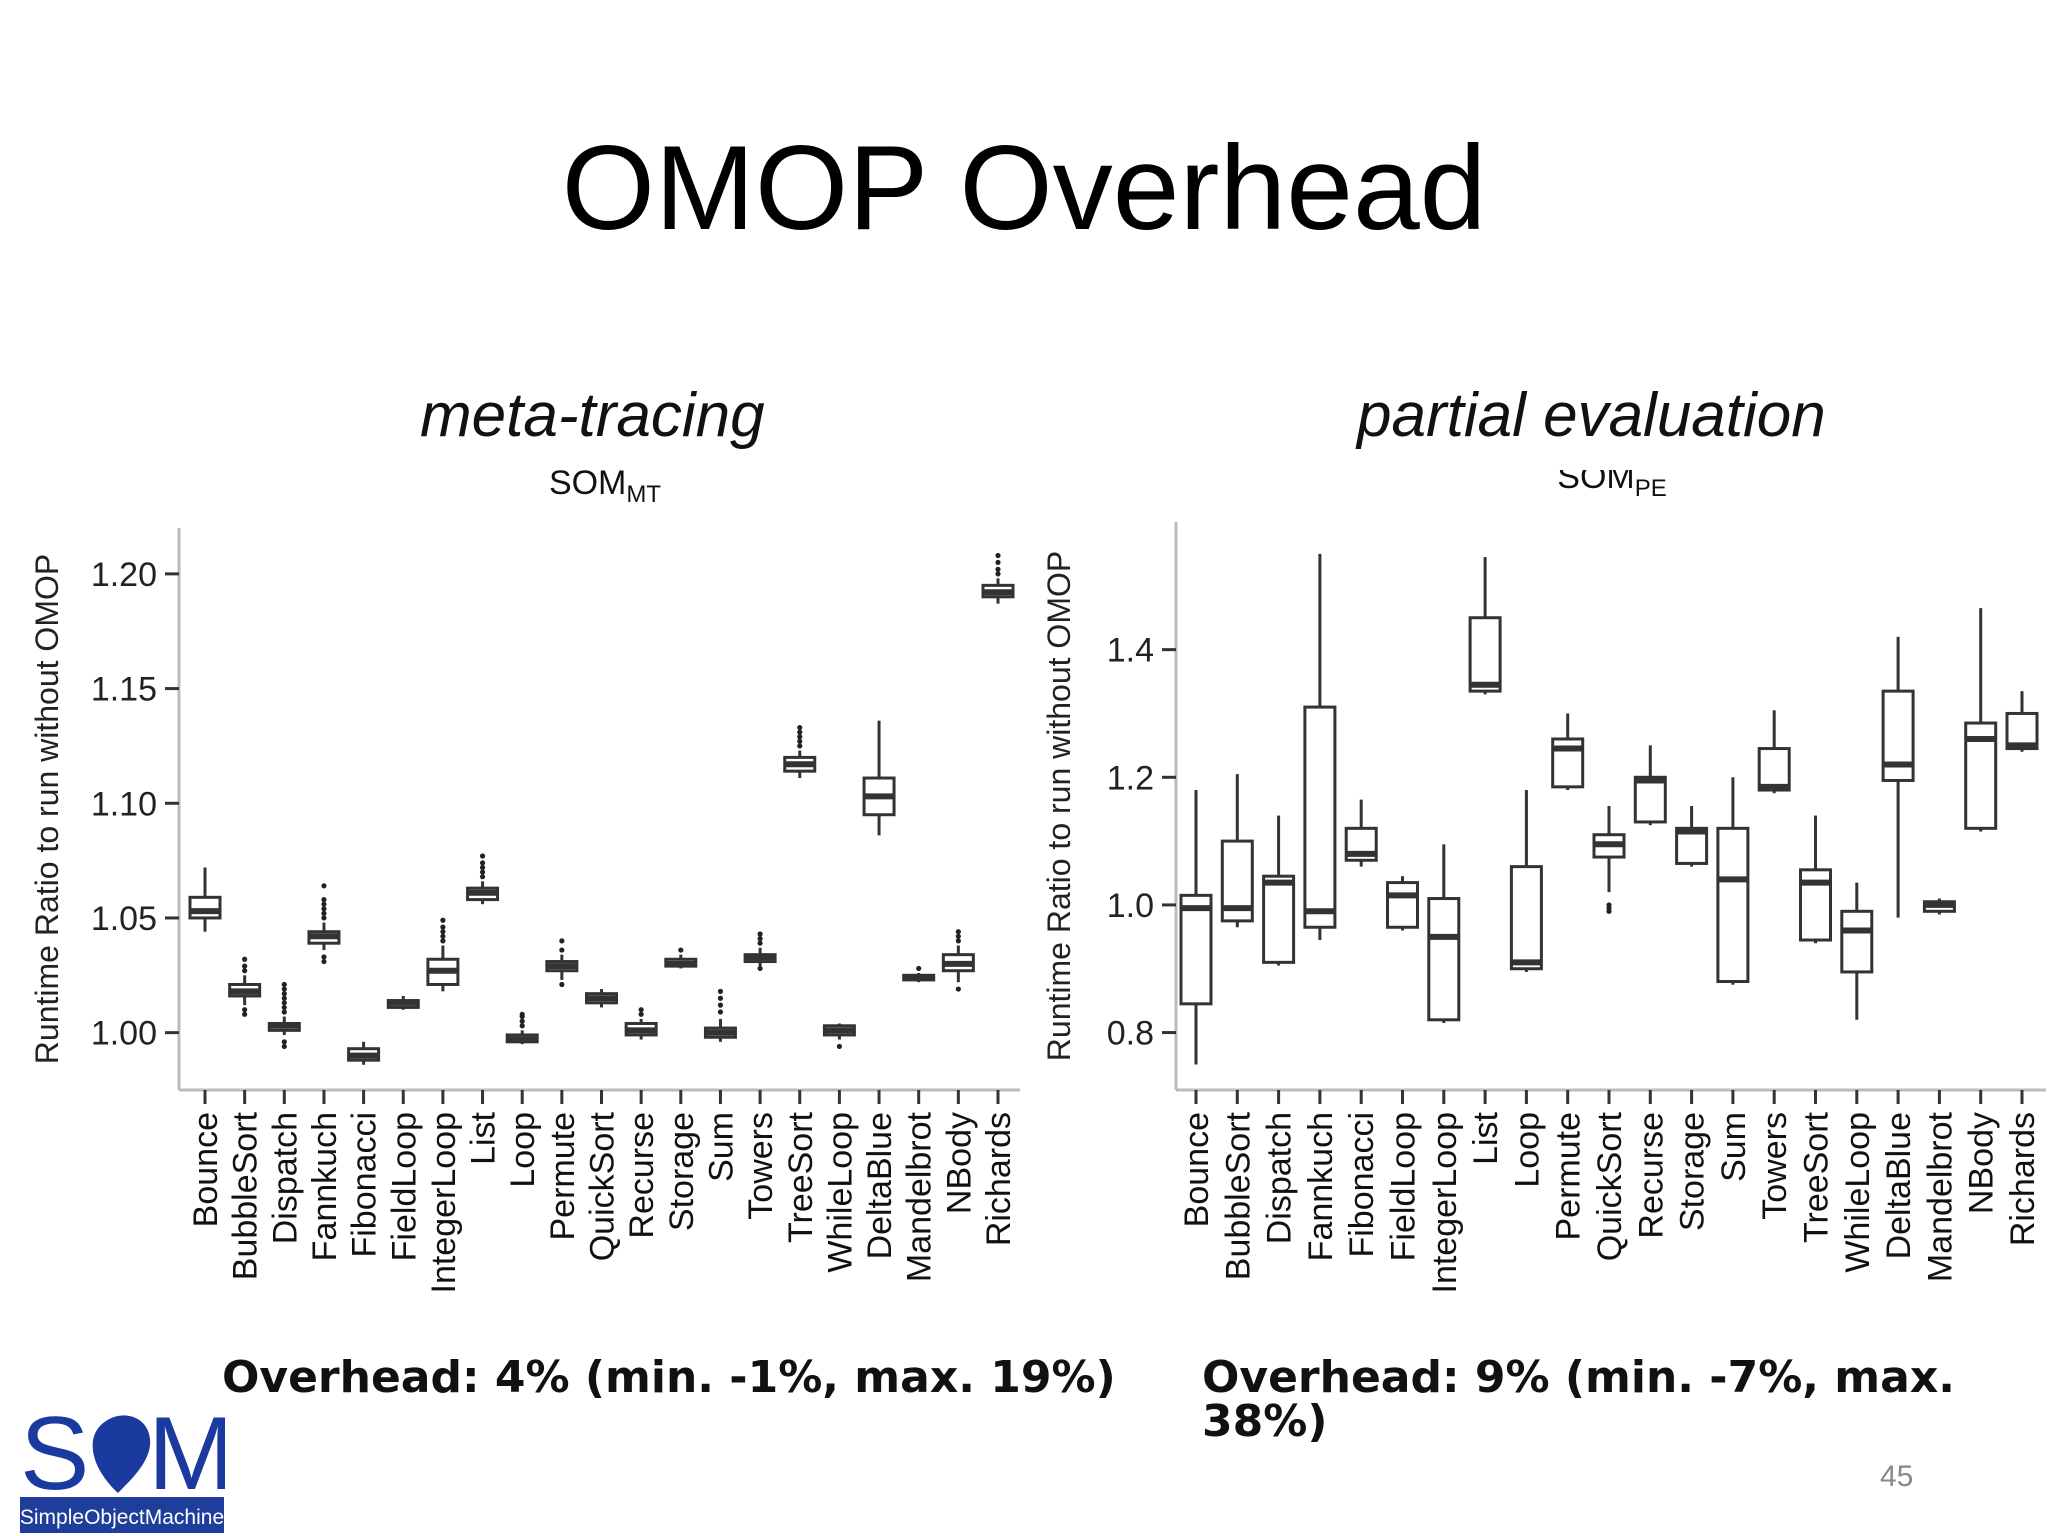  Describe the element at coordinates (1130, 778) in the screenshot. I see `y-tick-label: 1.2` at that location.